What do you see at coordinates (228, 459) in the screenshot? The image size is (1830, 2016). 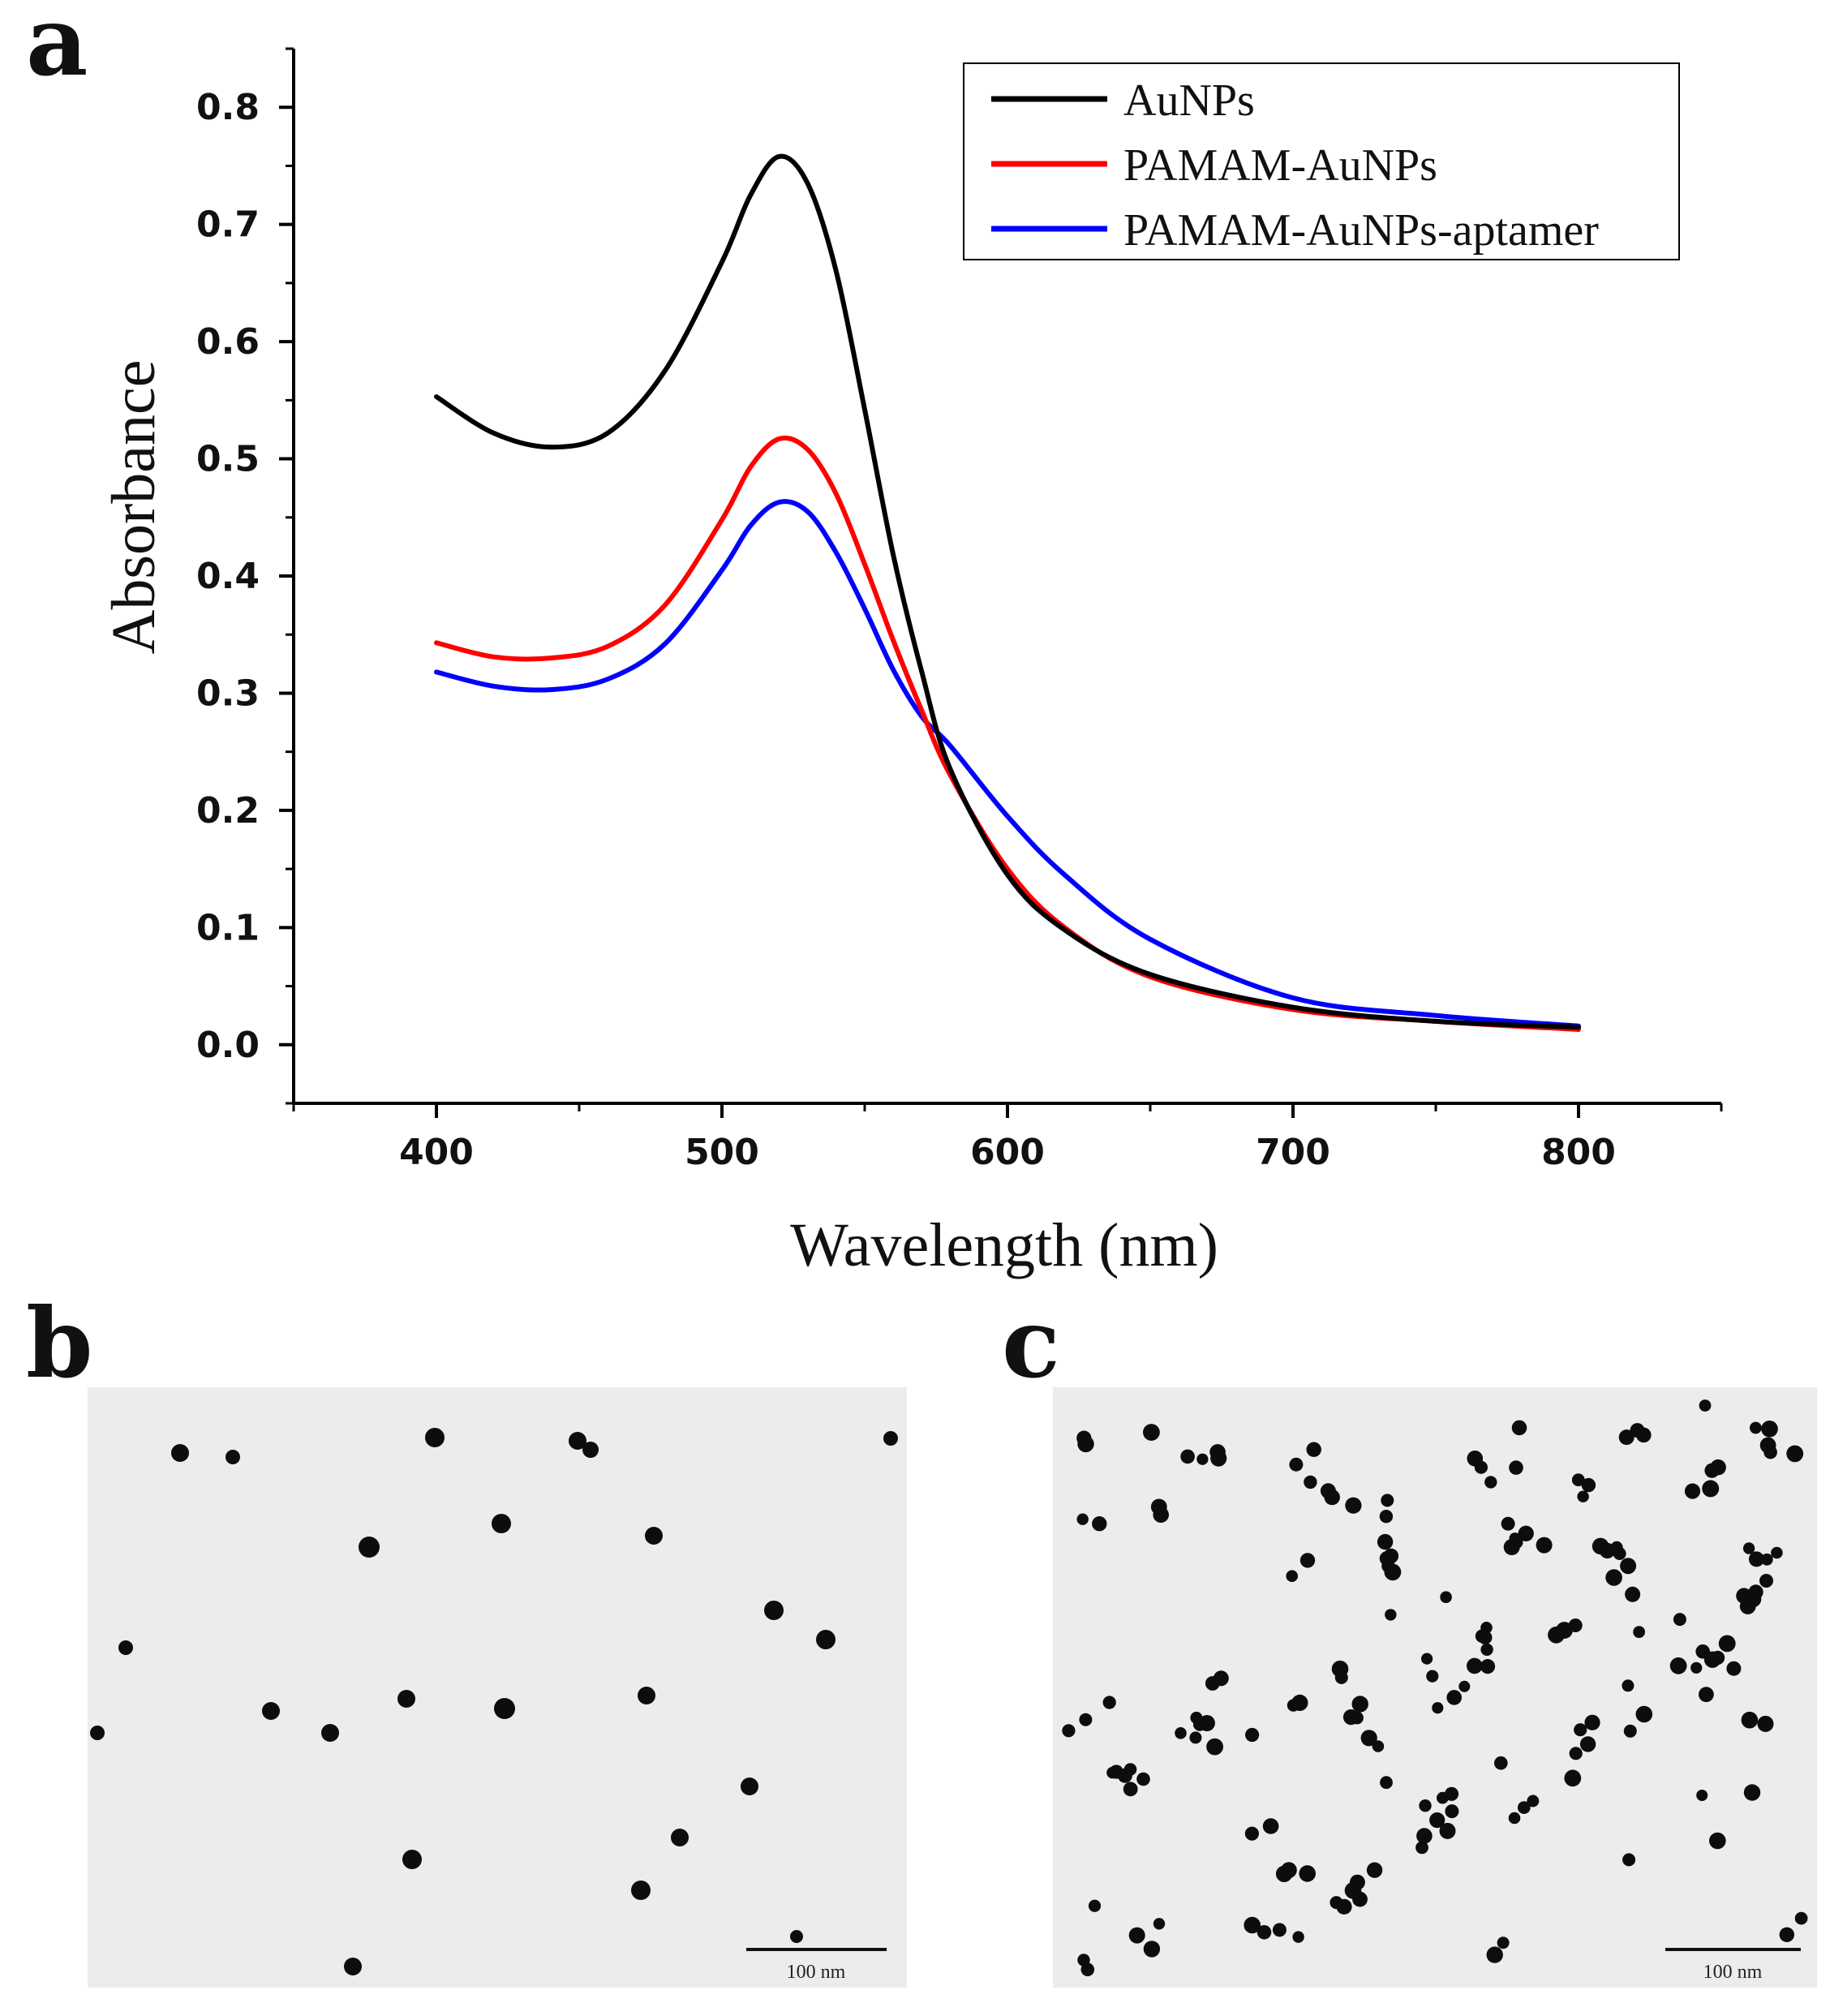 I see `y-tick-label: 0.5` at bounding box center [228, 459].